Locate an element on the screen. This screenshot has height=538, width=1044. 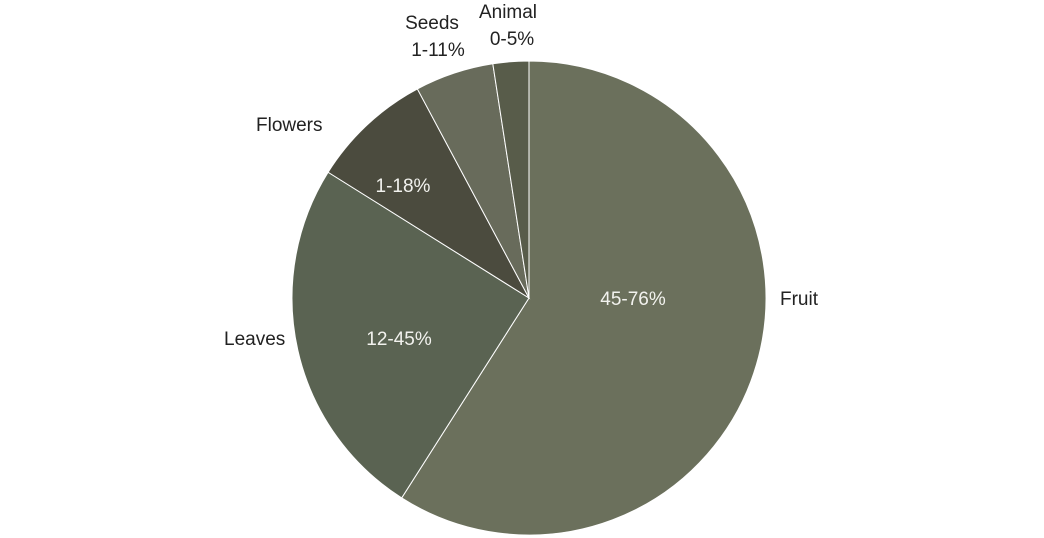
slice-flowers: 1-18% Flowers is located at coordinates (393, 194).